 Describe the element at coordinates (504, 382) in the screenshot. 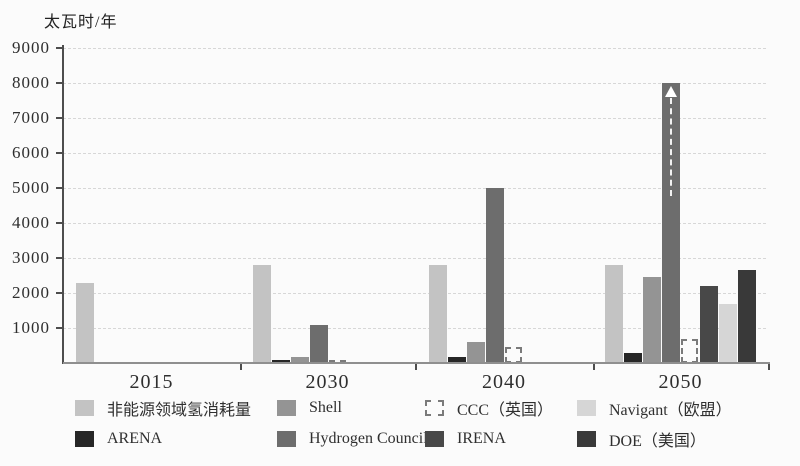

I see `x-category-label-2040: 2040` at that location.